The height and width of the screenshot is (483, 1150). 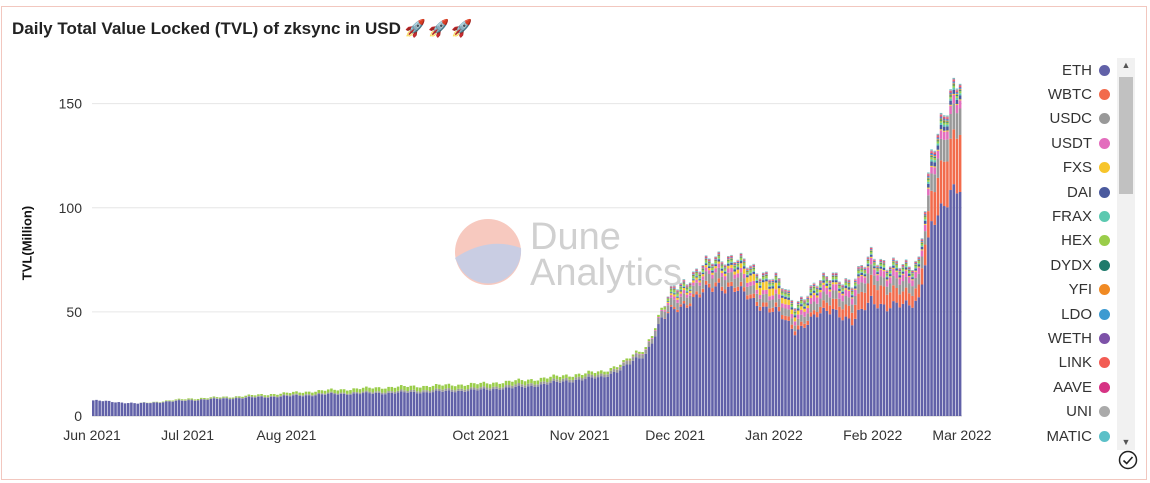 I want to click on legend-item-wbtc: WBTC, so click(x=1070, y=94).